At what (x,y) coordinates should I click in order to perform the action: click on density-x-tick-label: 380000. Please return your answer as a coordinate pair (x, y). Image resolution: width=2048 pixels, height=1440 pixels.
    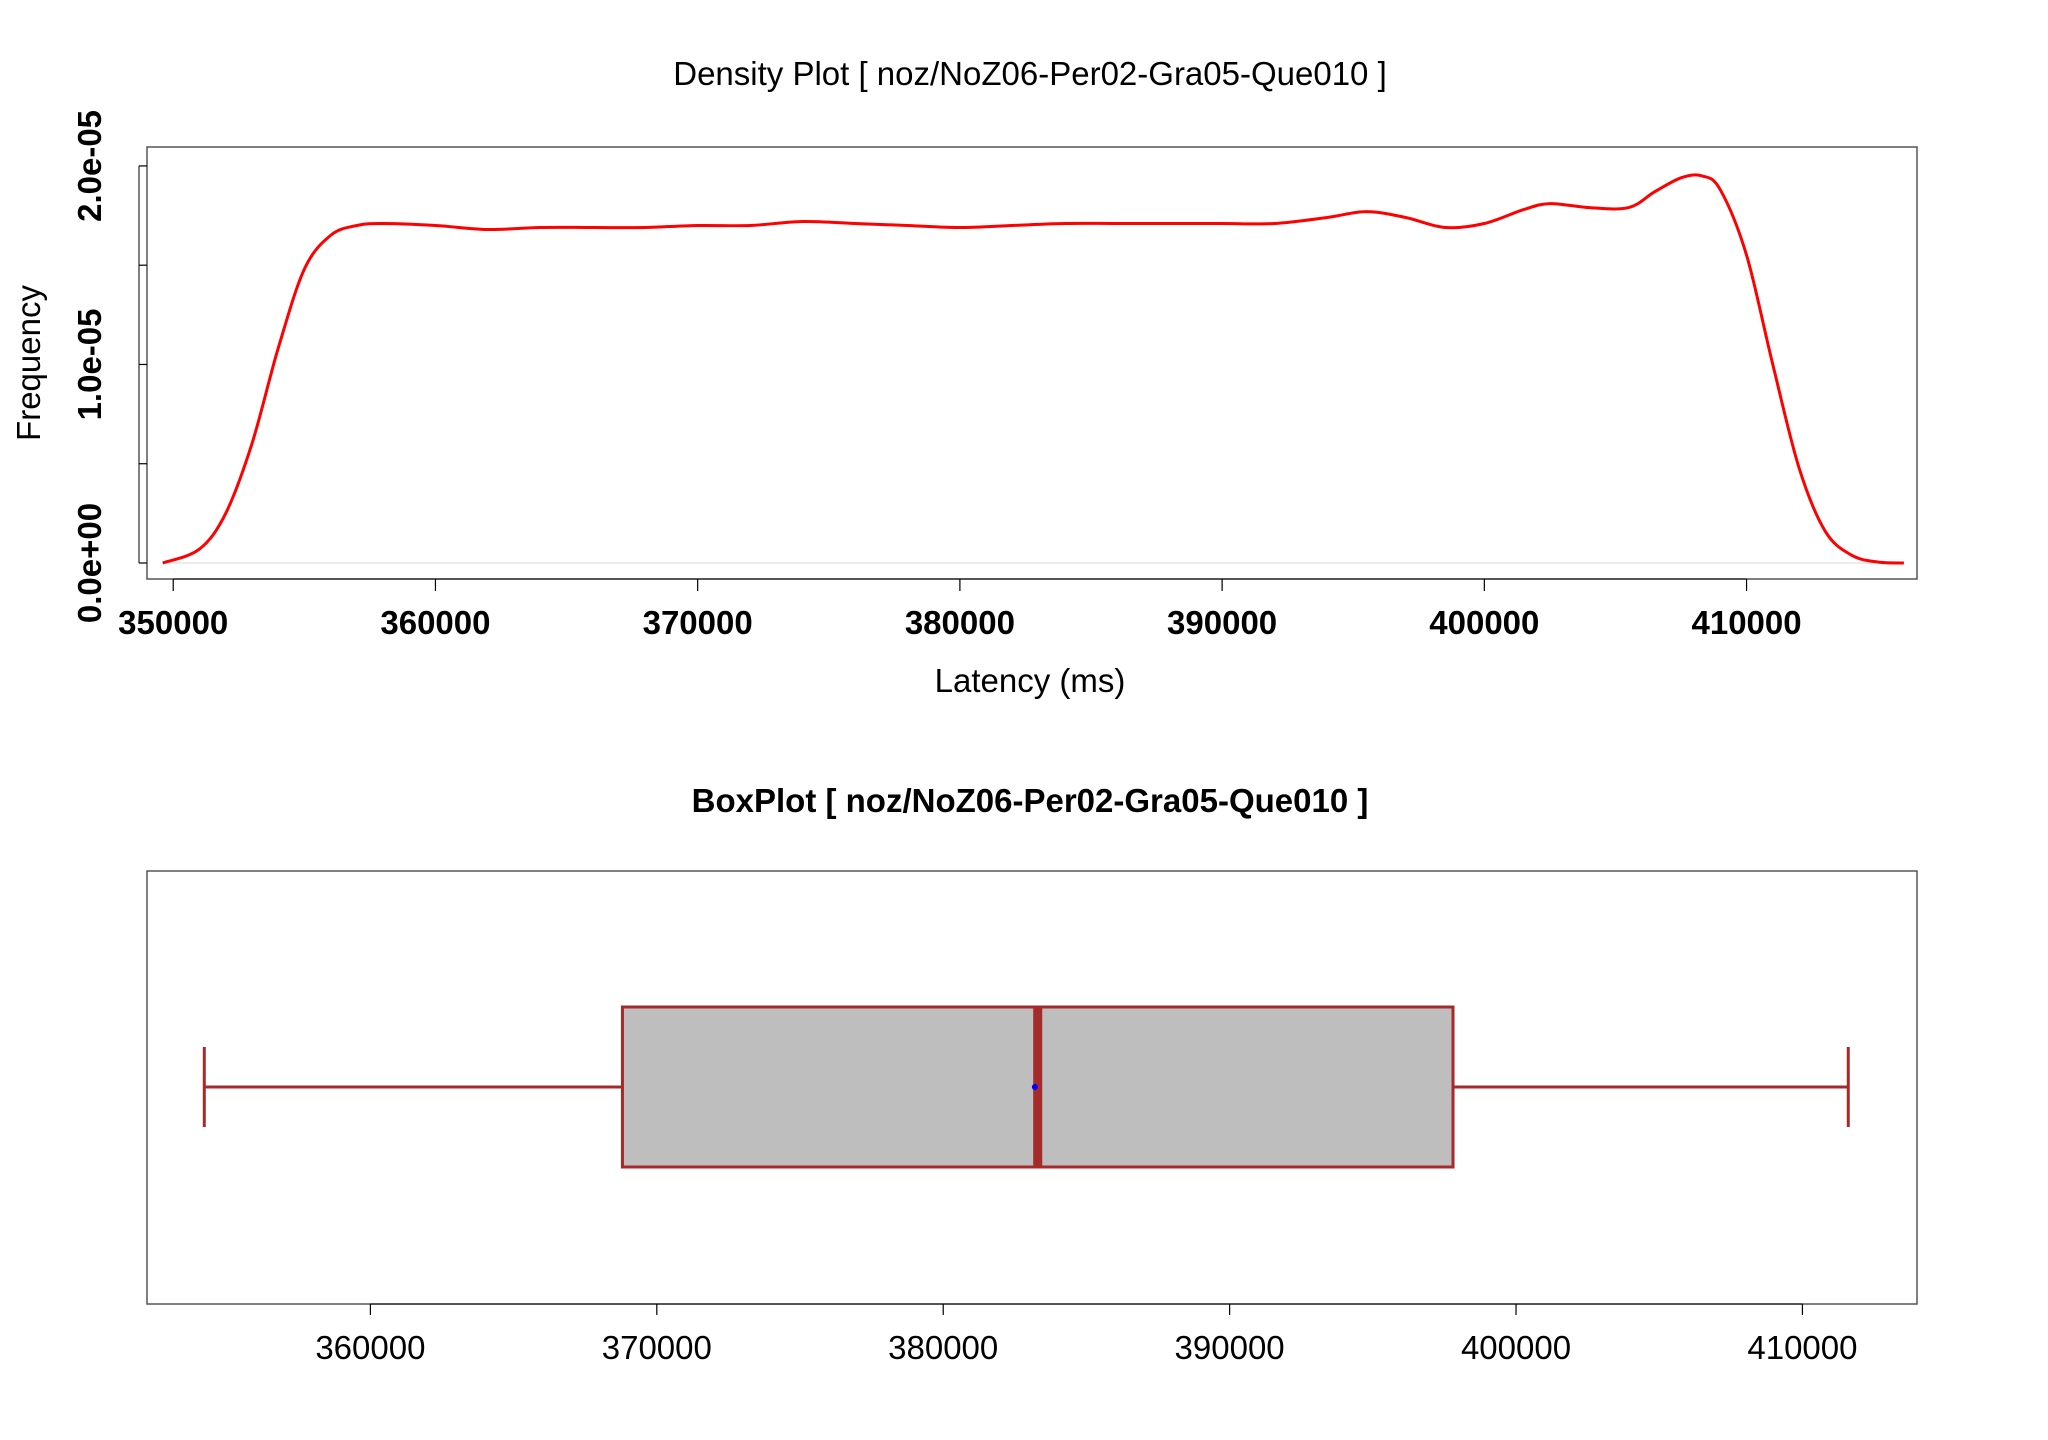
    Looking at the image, I should click on (960, 622).